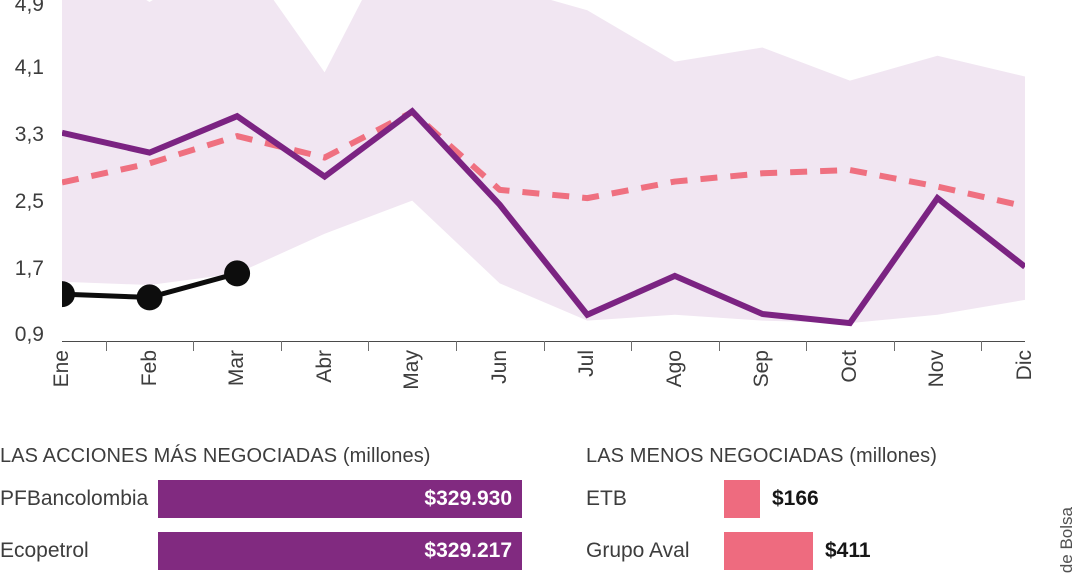 This screenshot has width=1080, height=573. I want to click on x-label-abr: Abr, so click(324, 366).